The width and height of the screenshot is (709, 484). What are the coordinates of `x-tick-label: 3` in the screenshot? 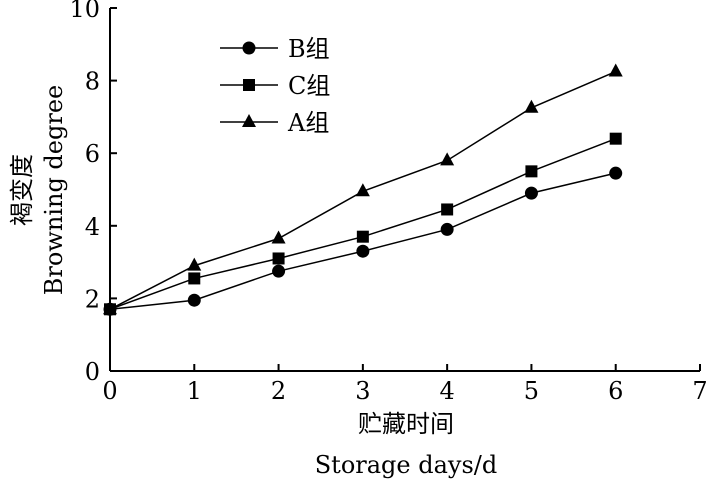 It's located at (362, 391).